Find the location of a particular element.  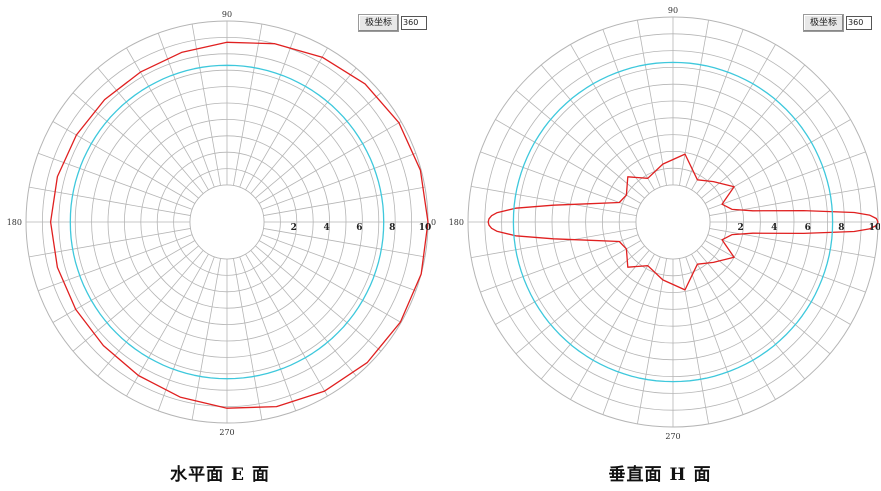

chart-title-e-plane: 水平面 E 面 is located at coordinates (220, 475).